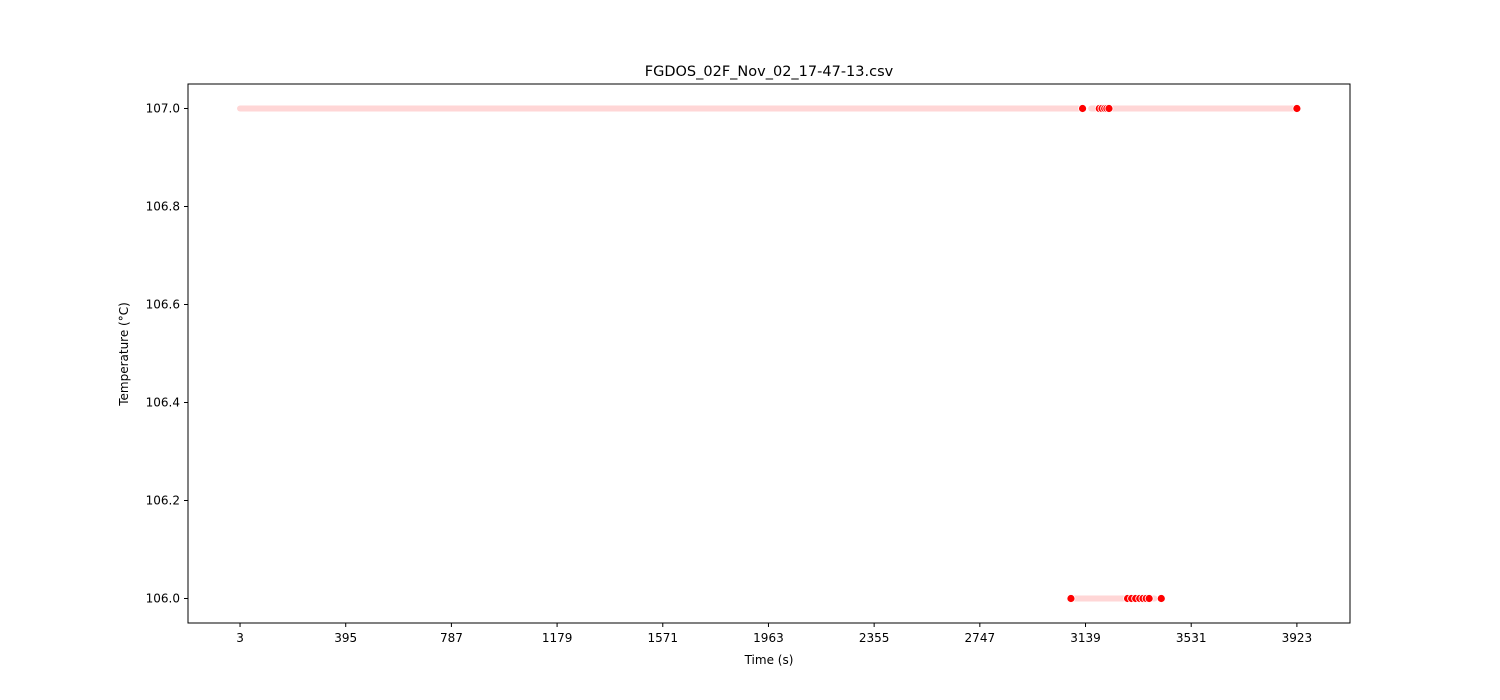 This screenshot has width=1500, height=700. What do you see at coordinates (345, 638) in the screenshot?
I see `x-tick-label: 395` at bounding box center [345, 638].